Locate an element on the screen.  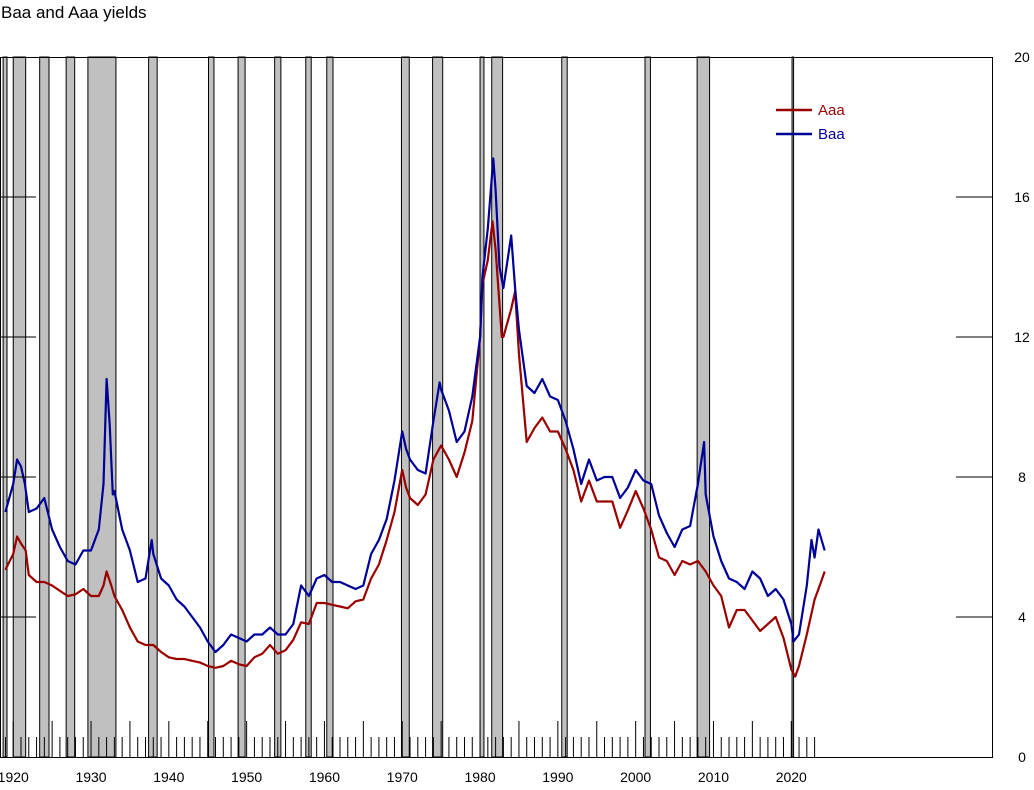
chart-title: Baa and Aaa yields is located at coordinates (74, 12).